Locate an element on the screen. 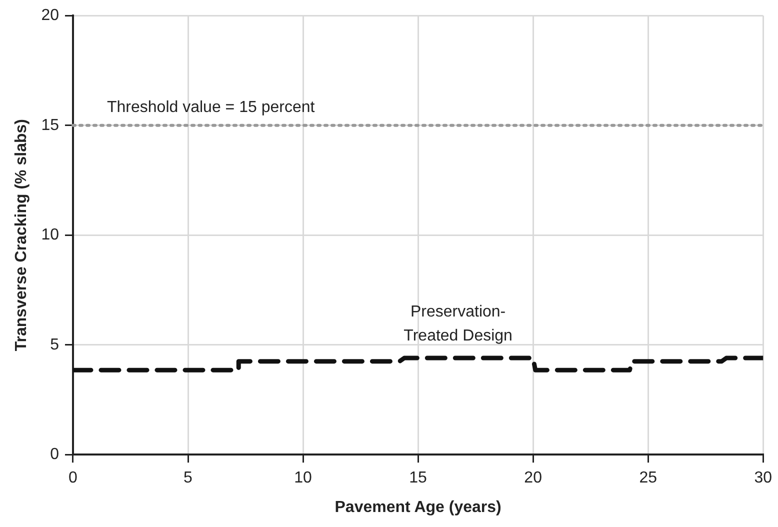 This screenshot has width=778, height=527. y-tick-label: 0 is located at coordinates (55, 455).